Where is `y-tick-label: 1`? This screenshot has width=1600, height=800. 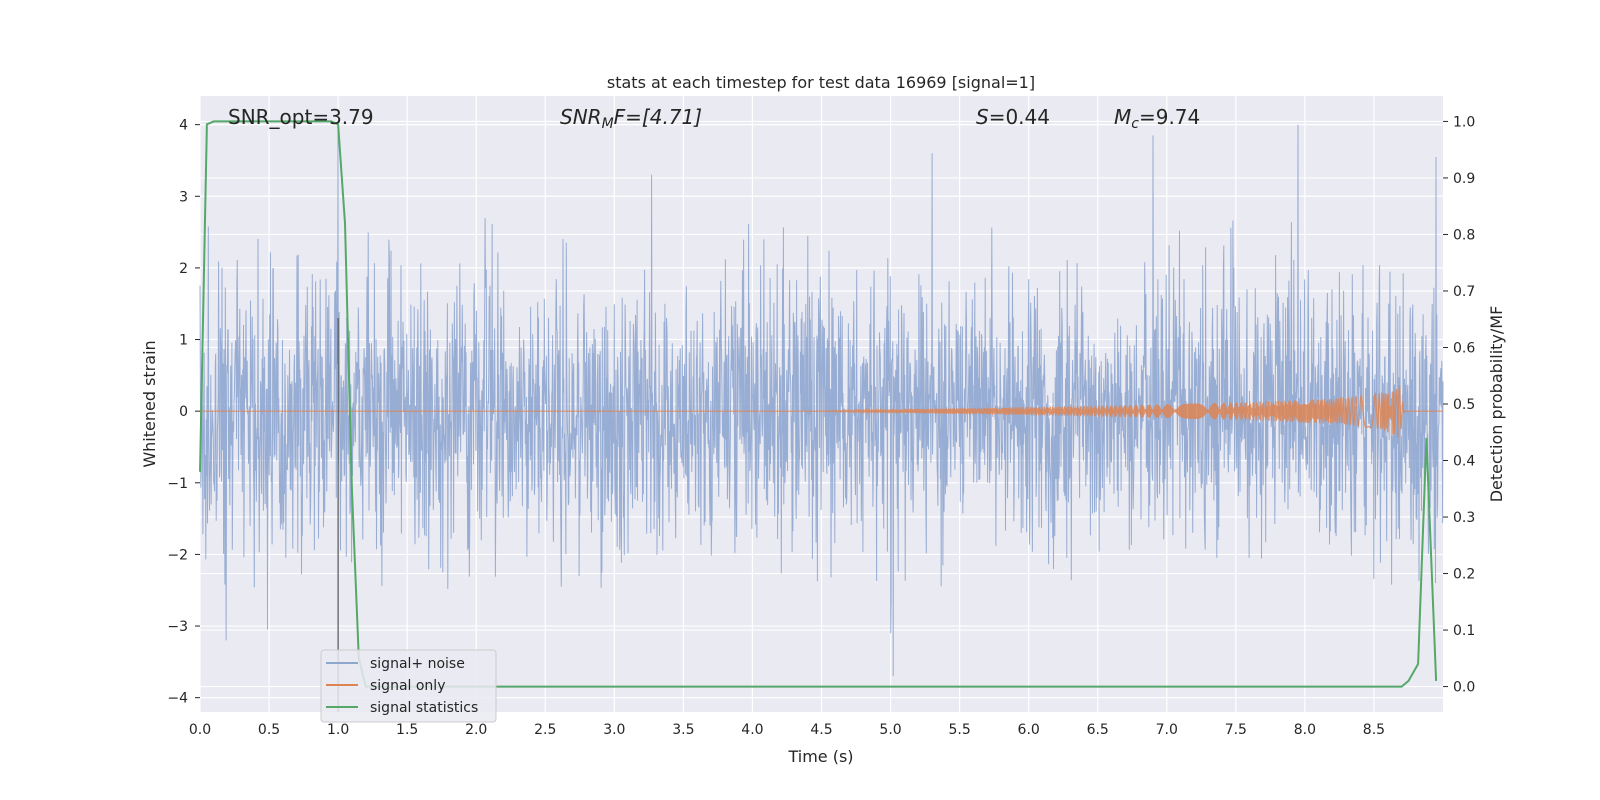 y-tick-label: 1 is located at coordinates (183, 341).